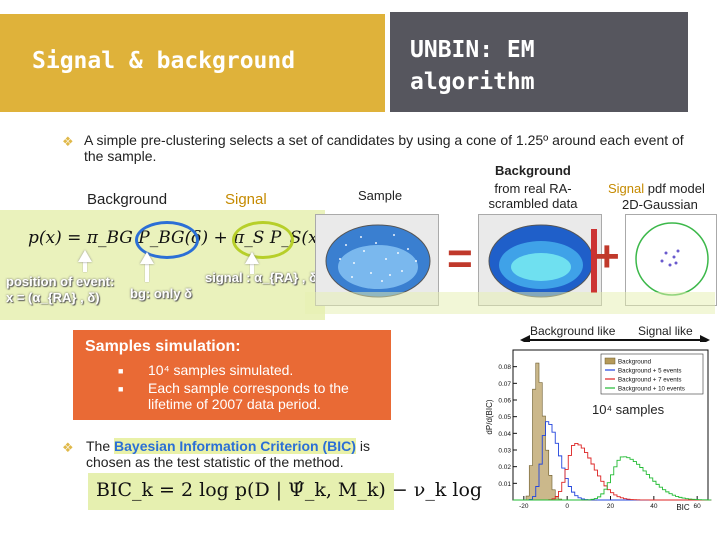 This screenshot has height=540, width=720. What do you see at coordinates (472, 66) in the screenshot?
I see `slide-subtitle: UNBIN: EM algorithm` at bounding box center [472, 66].